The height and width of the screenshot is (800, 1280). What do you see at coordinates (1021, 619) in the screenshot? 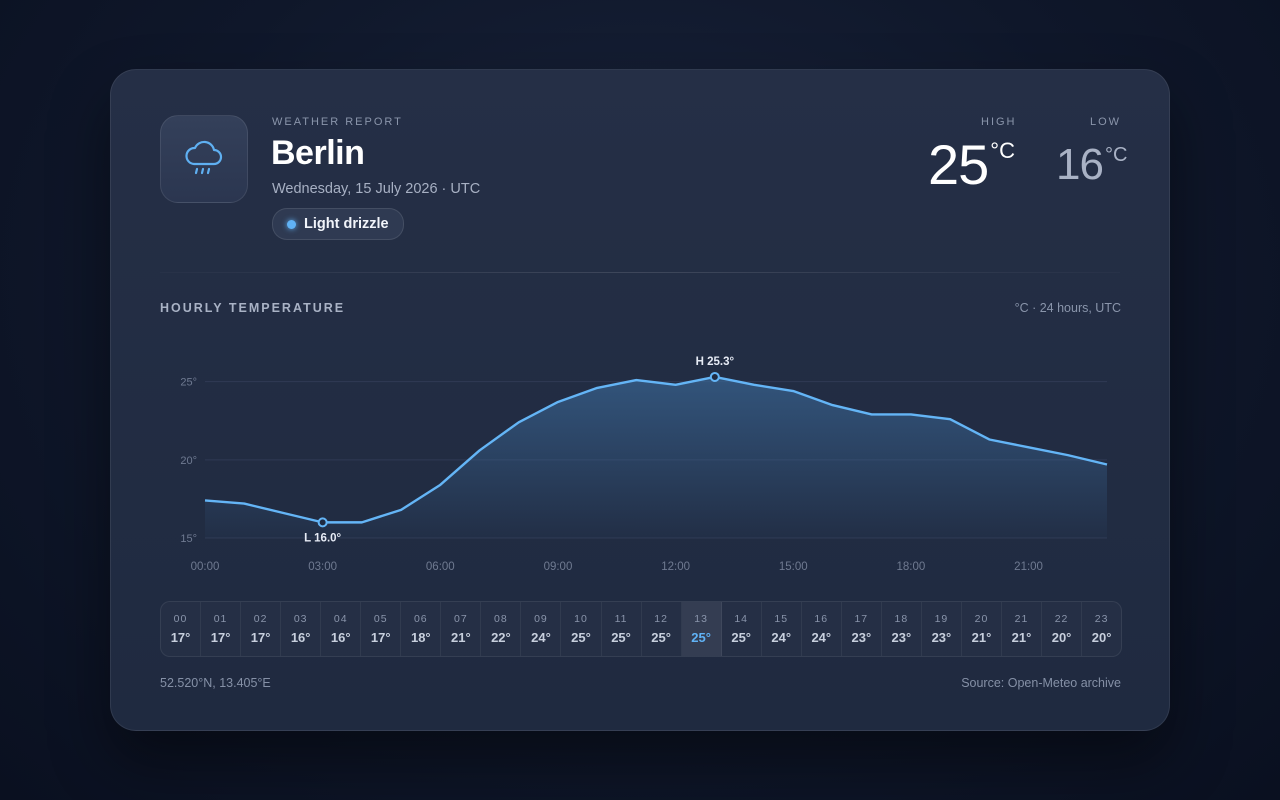
I see `hour-label: 21` at bounding box center [1021, 619].